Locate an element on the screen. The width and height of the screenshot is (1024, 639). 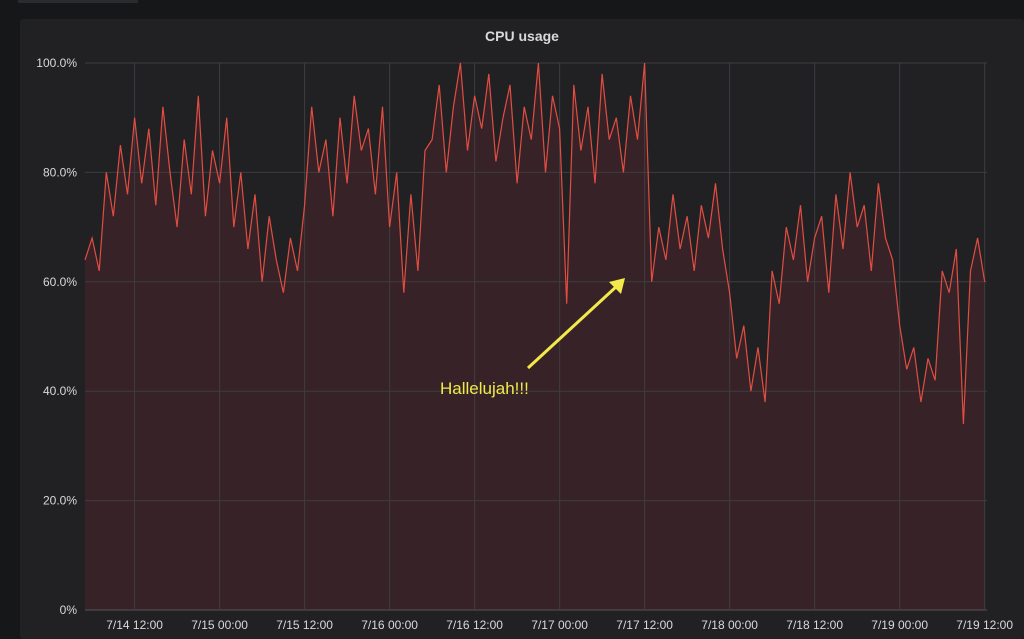
x-tick-label: 7/18 12:00 is located at coordinates (814, 625).